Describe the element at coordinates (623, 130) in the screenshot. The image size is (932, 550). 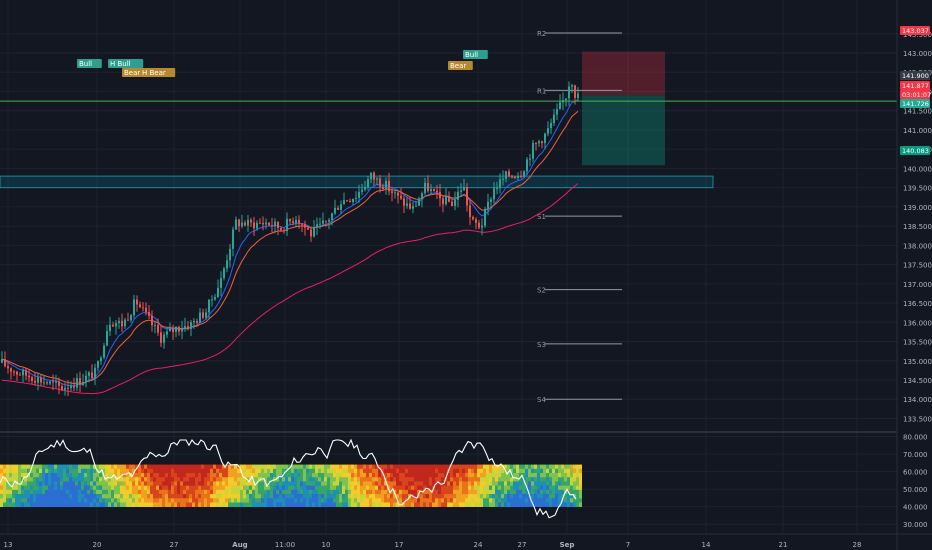
I see `take-profit-zone` at that location.